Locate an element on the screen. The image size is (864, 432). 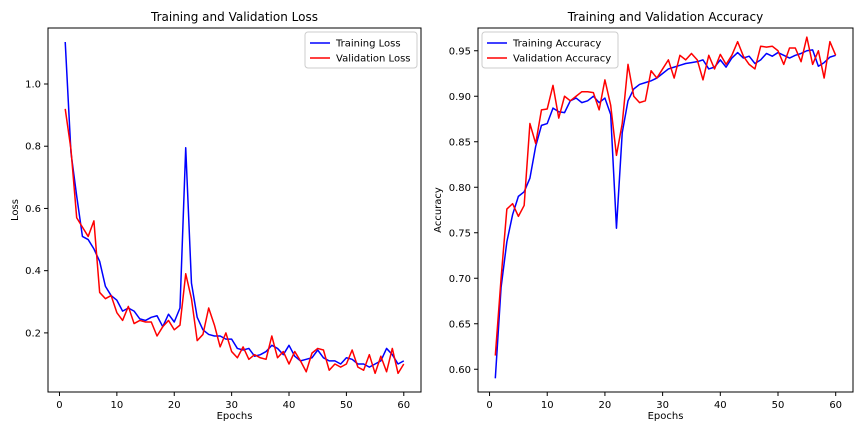
loss-x-tick-label: 20 is located at coordinates (174, 405).